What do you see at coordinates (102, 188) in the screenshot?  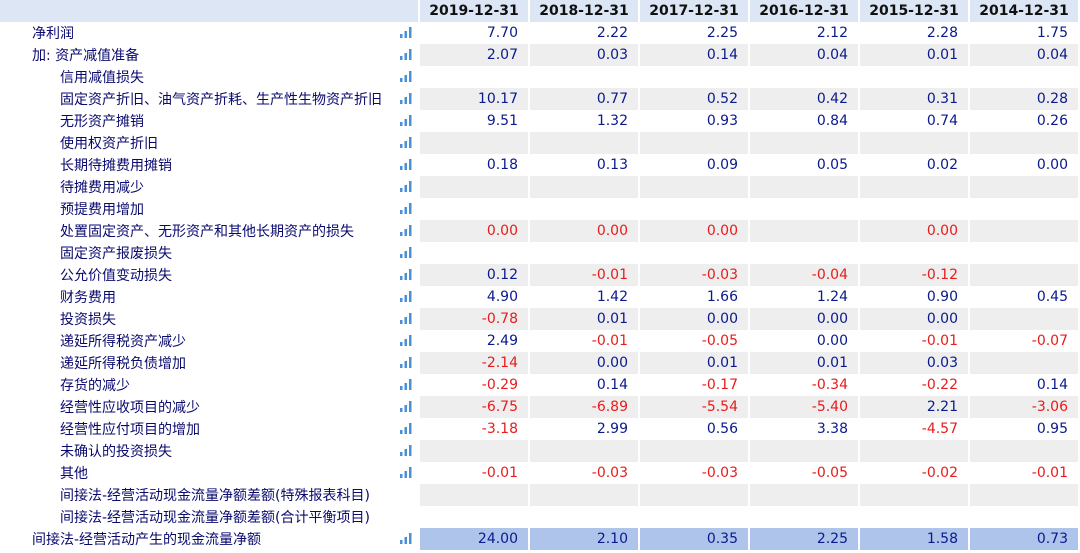 I see `row-label-text: 待摊费用减少` at bounding box center [102, 188].